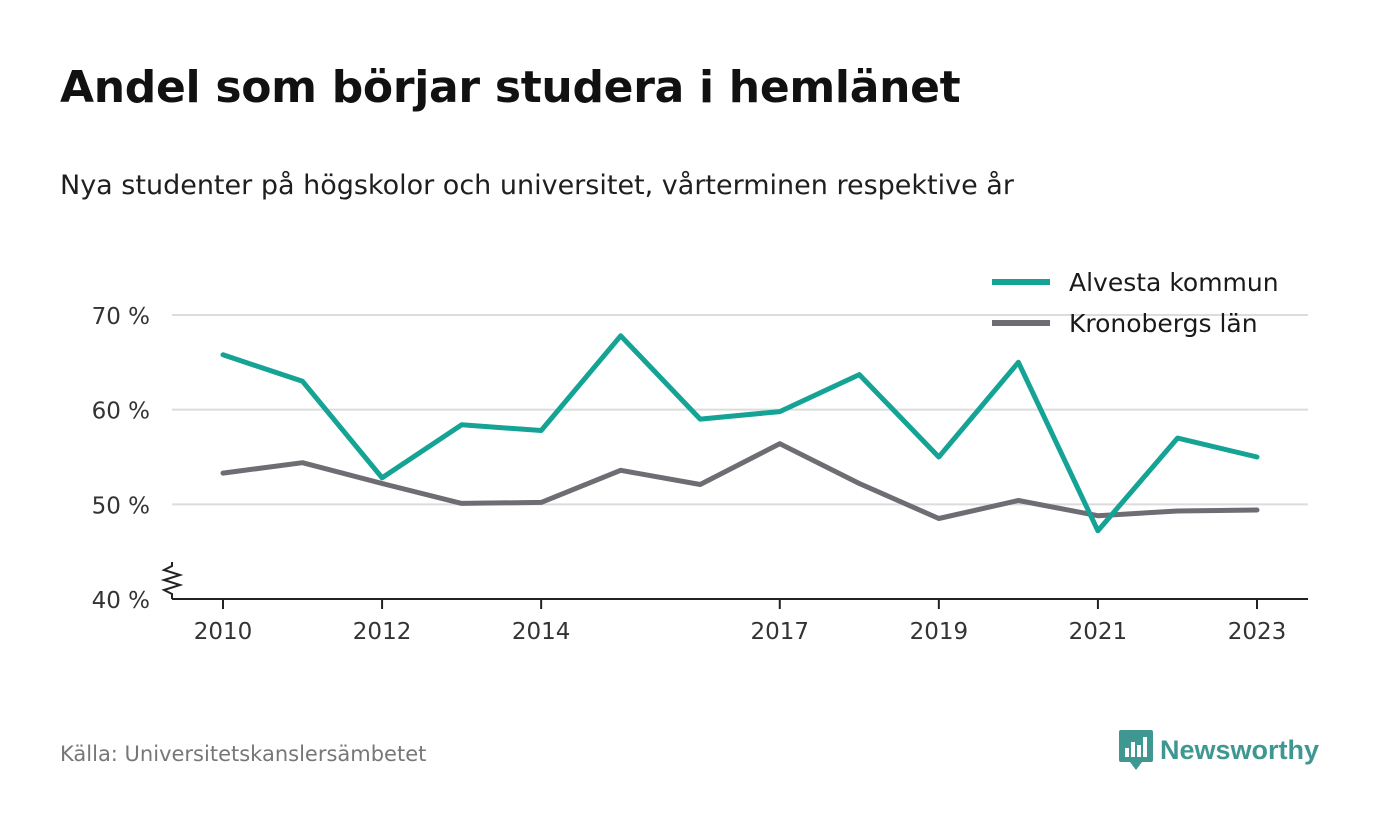  What do you see at coordinates (223, 632) in the screenshot?
I see `x-tick-label: 2010` at bounding box center [223, 632].